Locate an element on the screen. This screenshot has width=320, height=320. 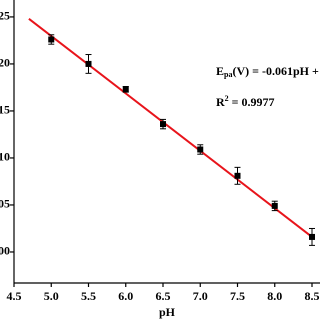
annotation-part: (V) = -0.061pH + is located at coordinates (275, 71).